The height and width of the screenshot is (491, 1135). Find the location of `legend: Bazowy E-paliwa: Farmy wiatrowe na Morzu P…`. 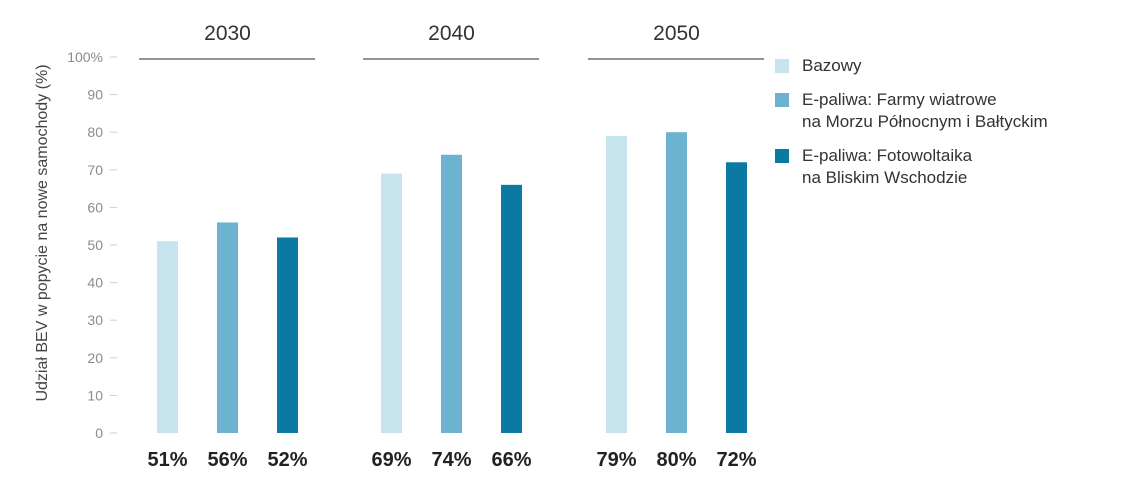

legend: Bazowy E-paliwa: Farmy wiatrowe na Morzu P… is located at coordinates (952, 128).